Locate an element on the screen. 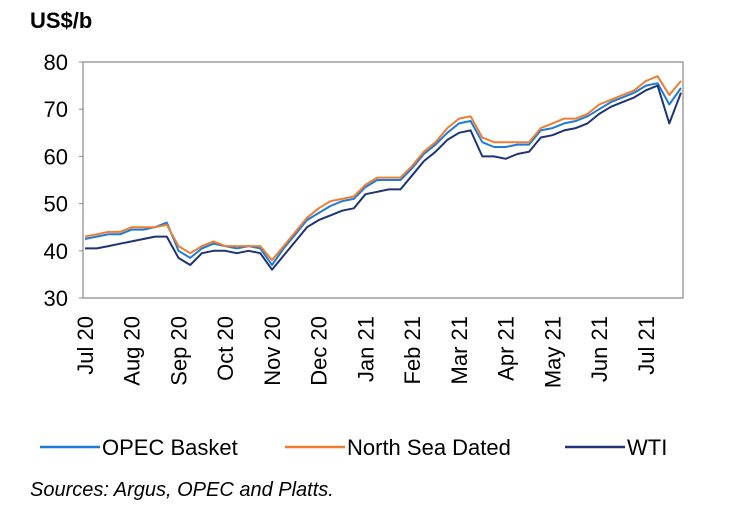 The height and width of the screenshot is (517, 740). y-tick-label: 80 is located at coordinates (56, 62).